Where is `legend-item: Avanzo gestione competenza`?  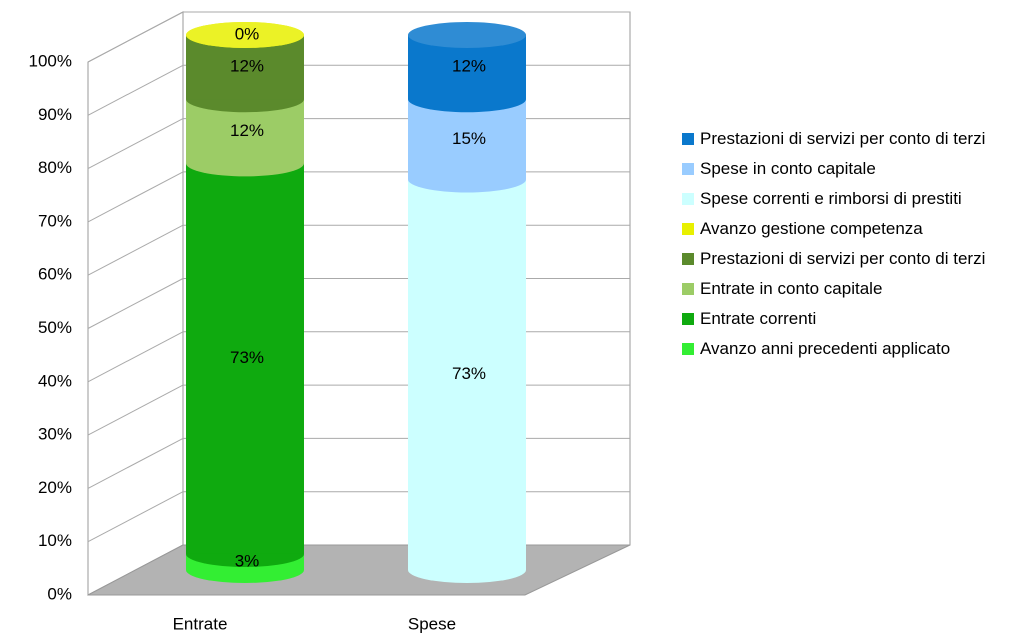 legend-item: Avanzo gestione competenza is located at coordinates (847, 229).